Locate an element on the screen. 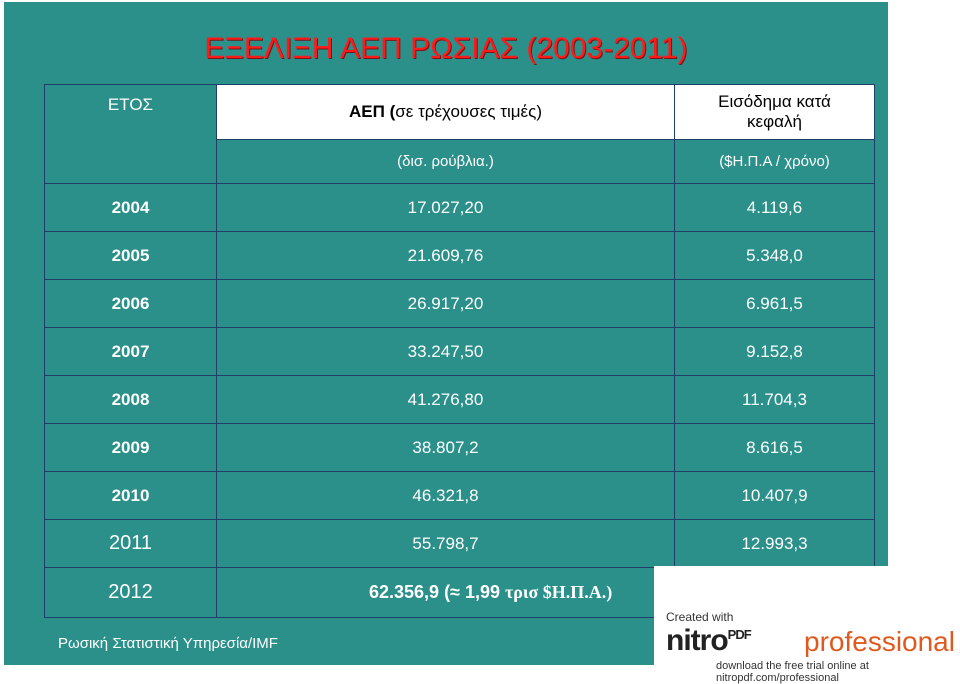 The width and height of the screenshot is (960, 684). year-cell: 2012 is located at coordinates (130, 592).